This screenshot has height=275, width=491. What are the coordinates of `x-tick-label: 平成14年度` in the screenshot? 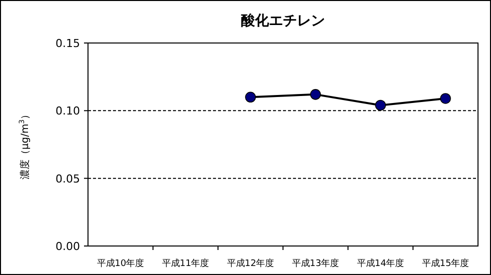 It's located at (380, 263).